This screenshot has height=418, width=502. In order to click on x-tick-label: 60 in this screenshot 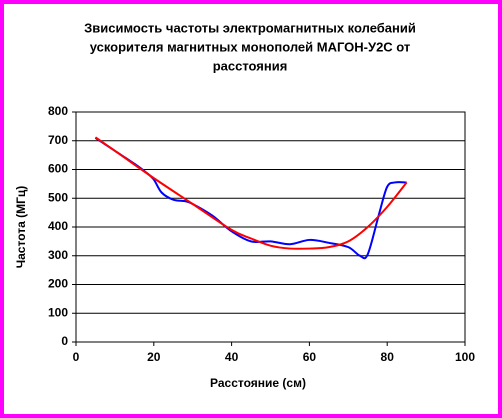, I will do `click(310, 357)`.